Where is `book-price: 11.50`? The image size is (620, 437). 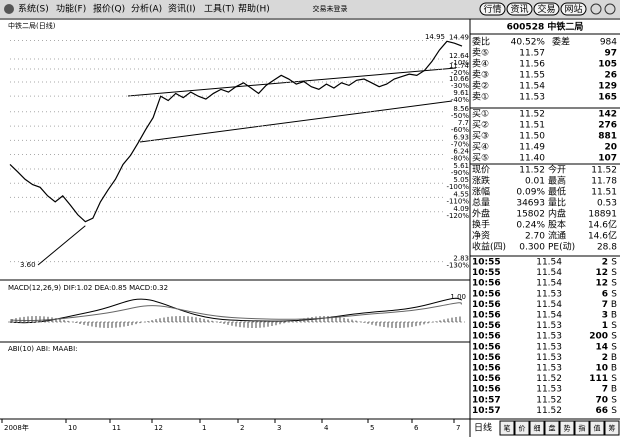
book-price: 11.50 is located at coordinates (532, 137).